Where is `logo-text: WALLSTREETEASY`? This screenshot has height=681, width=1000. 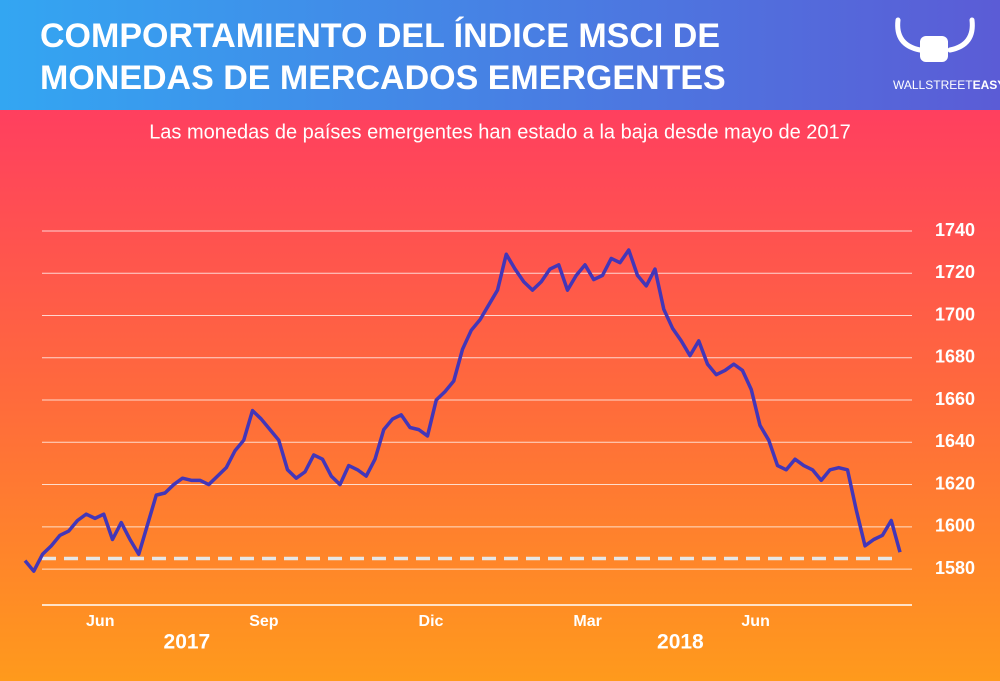
logo-text: WALLSTREETEASY is located at coordinates (946, 85).